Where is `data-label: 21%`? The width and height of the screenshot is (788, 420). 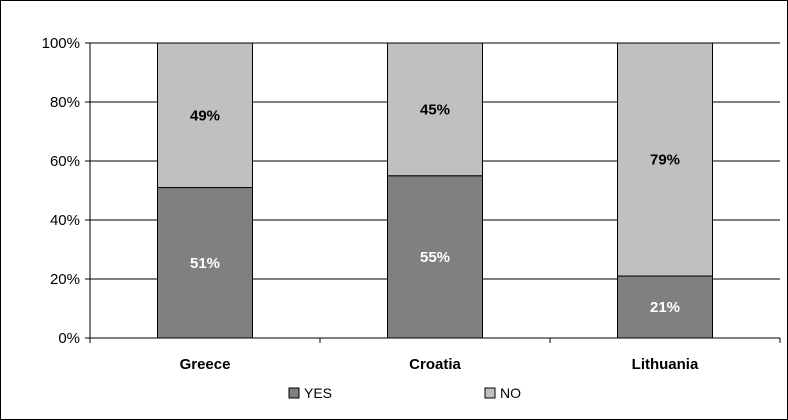 data-label: 21% is located at coordinates (665, 307).